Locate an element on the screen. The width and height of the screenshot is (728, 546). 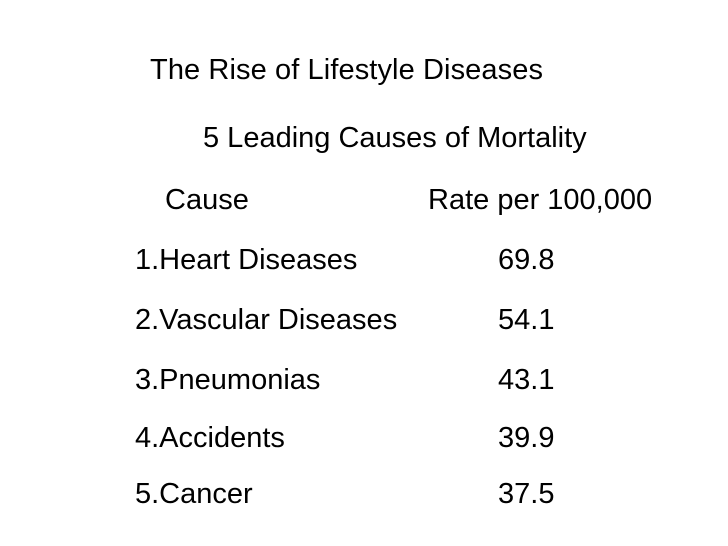
header-rate: Rate per 100,000 is located at coordinates (540, 200).